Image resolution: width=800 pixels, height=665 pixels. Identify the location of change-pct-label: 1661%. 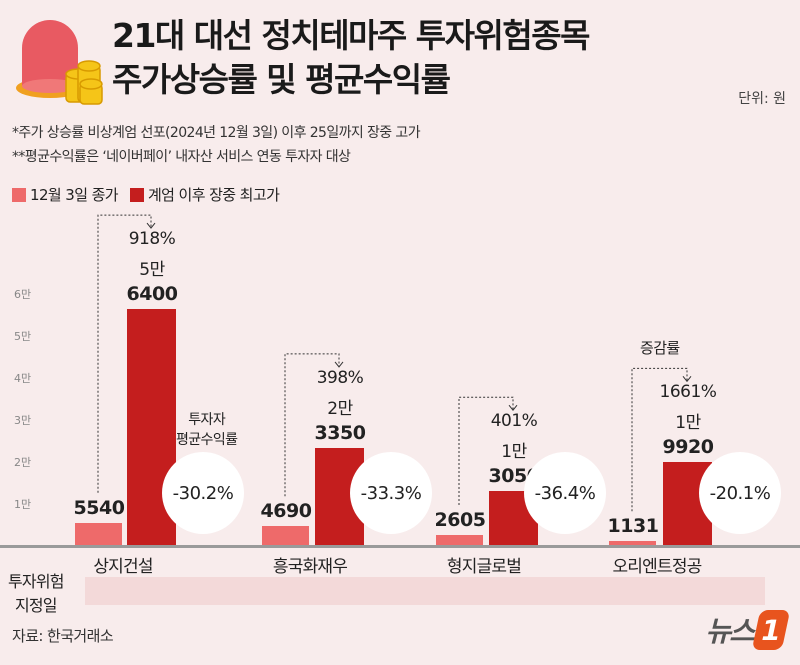
(688, 392).